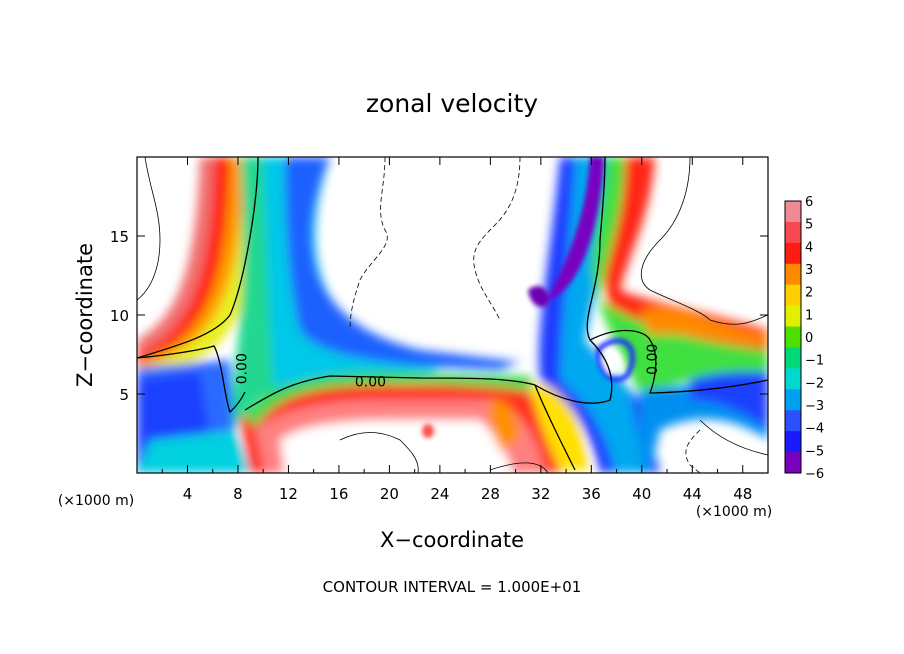  I want to click on colorbar-tick-label: 2, so click(809, 293).